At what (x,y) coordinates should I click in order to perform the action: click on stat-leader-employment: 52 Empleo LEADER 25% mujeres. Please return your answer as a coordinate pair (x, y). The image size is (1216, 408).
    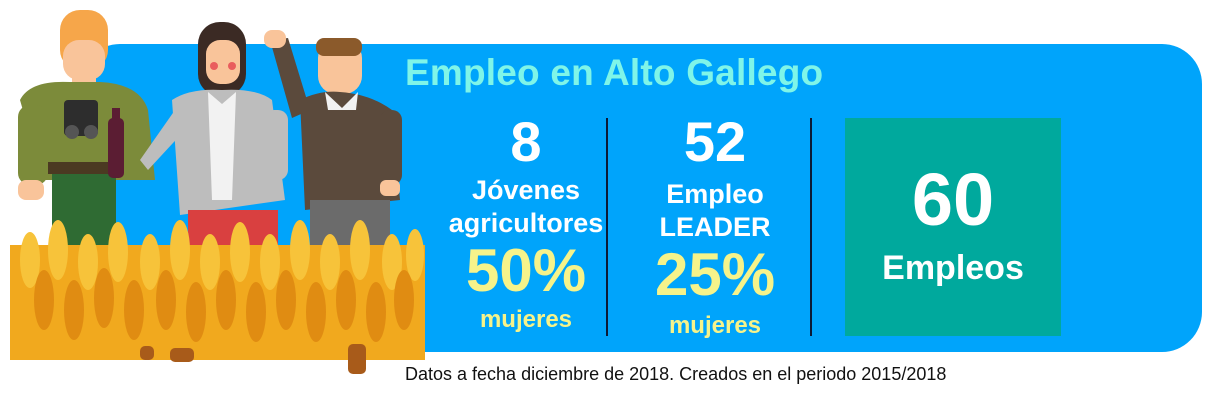
    Looking at the image, I should click on (715, 226).